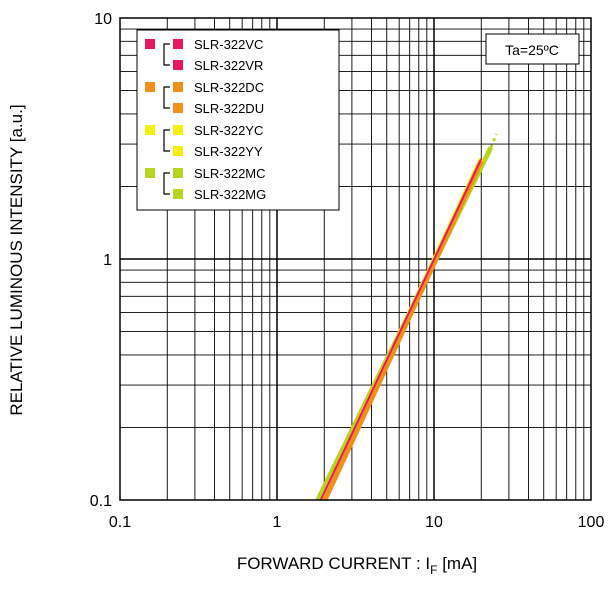 Image resolution: width=612 pixels, height=609 pixels. What do you see at coordinates (230, 173) in the screenshot?
I see `legend-label: SLR-322MC` at bounding box center [230, 173].